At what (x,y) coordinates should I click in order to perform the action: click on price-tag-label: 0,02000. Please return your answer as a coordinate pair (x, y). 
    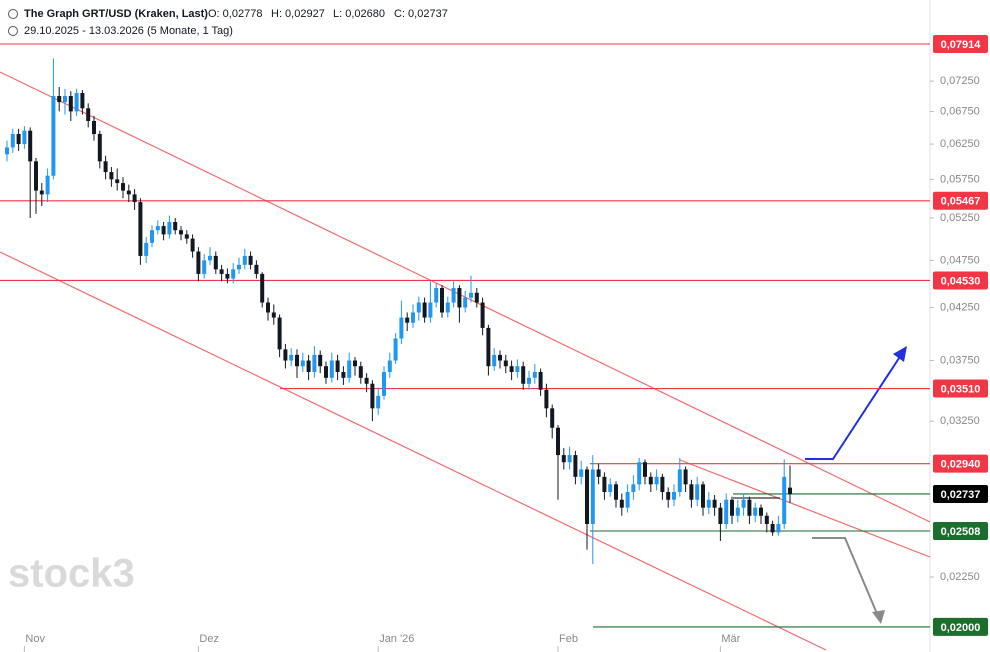
    Looking at the image, I should click on (961, 628).